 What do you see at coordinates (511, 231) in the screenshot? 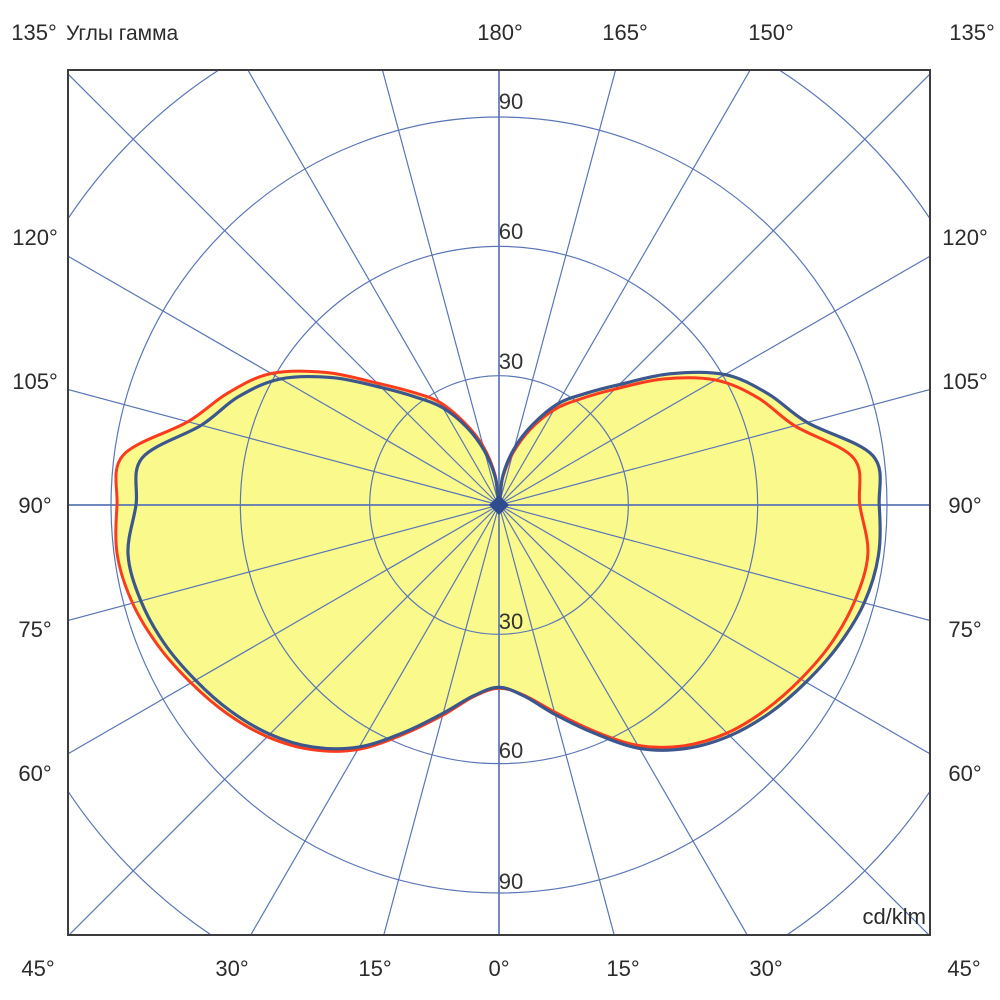
I see `ring-label-top-60: 60` at bounding box center [511, 231].